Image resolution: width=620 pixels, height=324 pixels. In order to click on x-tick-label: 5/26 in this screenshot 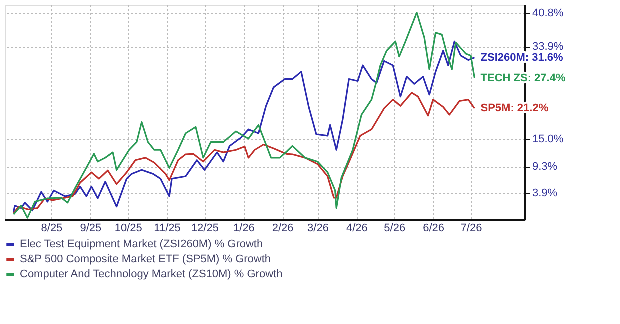, I will do `click(395, 228)`.